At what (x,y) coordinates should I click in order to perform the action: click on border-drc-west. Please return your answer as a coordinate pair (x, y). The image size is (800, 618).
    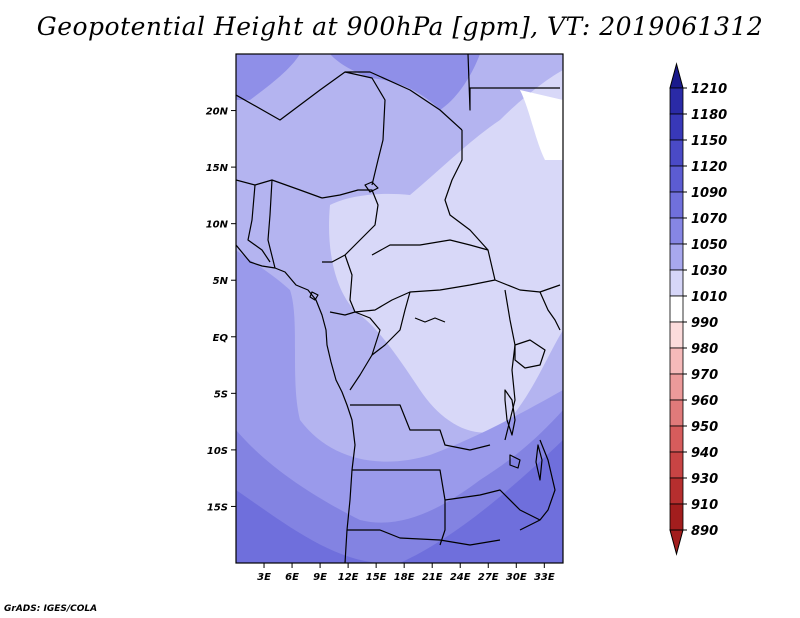
    Looking at the image, I should click on (391, 323).